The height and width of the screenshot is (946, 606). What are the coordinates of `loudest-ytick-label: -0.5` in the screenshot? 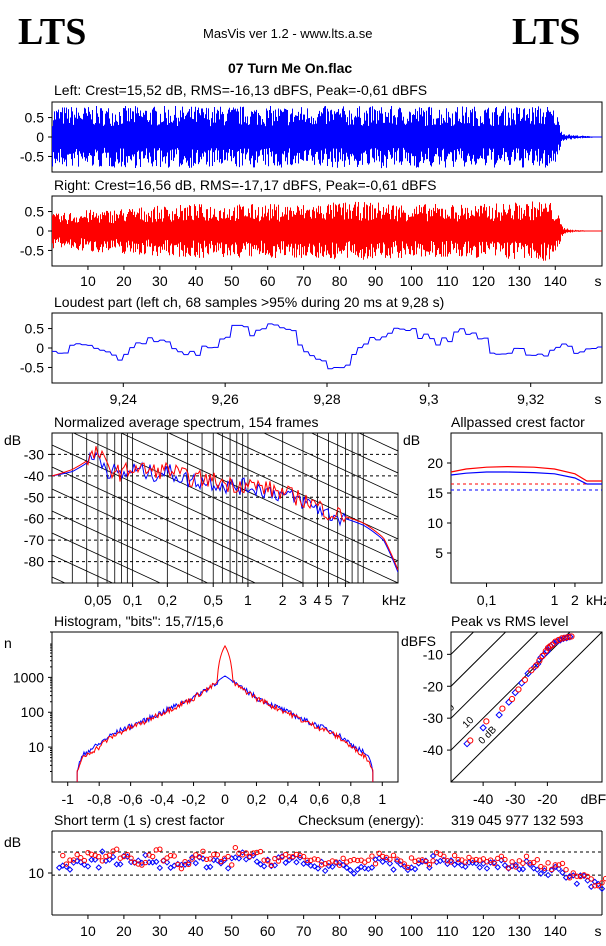 It's located at (32, 367).